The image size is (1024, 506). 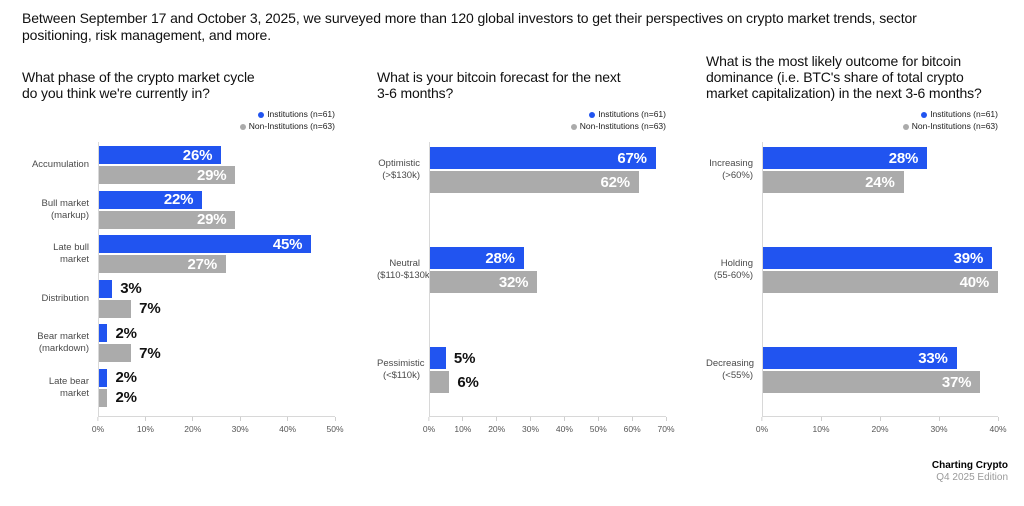 What do you see at coordinates (74, 393) in the screenshot?
I see `category-label-line: market` at bounding box center [74, 393].